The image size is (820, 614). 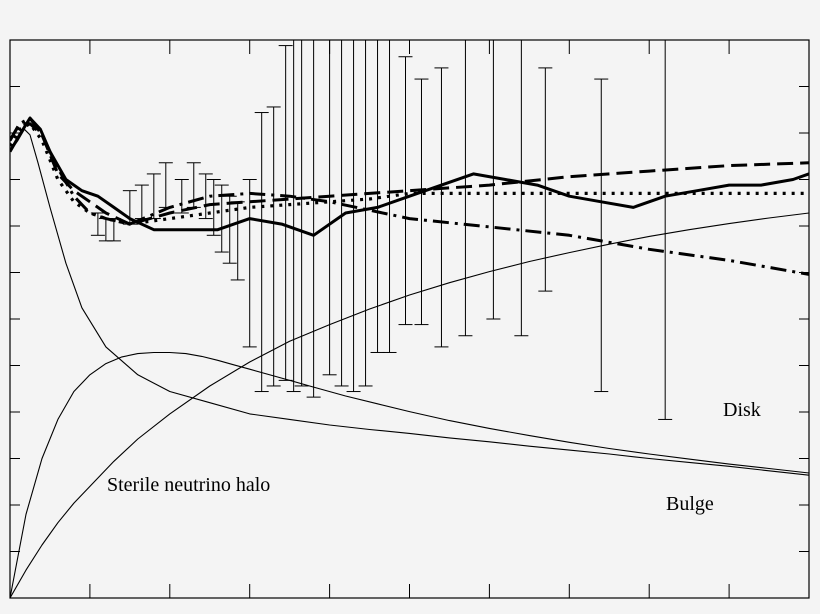 What do you see at coordinates (188, 485) in the screenshot?
I see `halo-annotation: Sterile neutrino halo` at bounding box center [188, 485].